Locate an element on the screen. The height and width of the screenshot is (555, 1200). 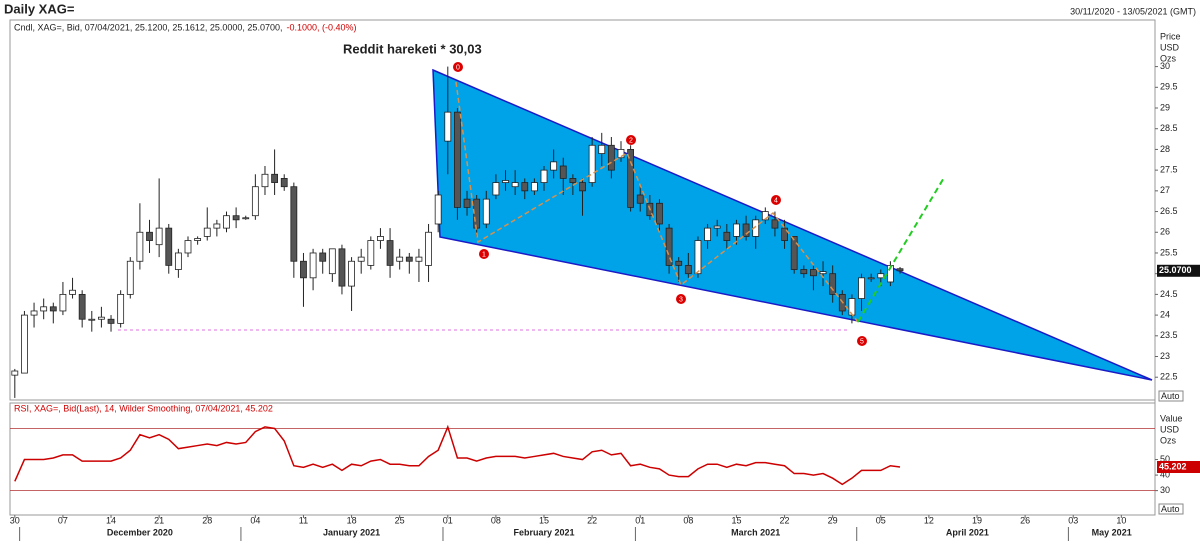
x-tick-label: 14 is located at coordinates (111, 520).